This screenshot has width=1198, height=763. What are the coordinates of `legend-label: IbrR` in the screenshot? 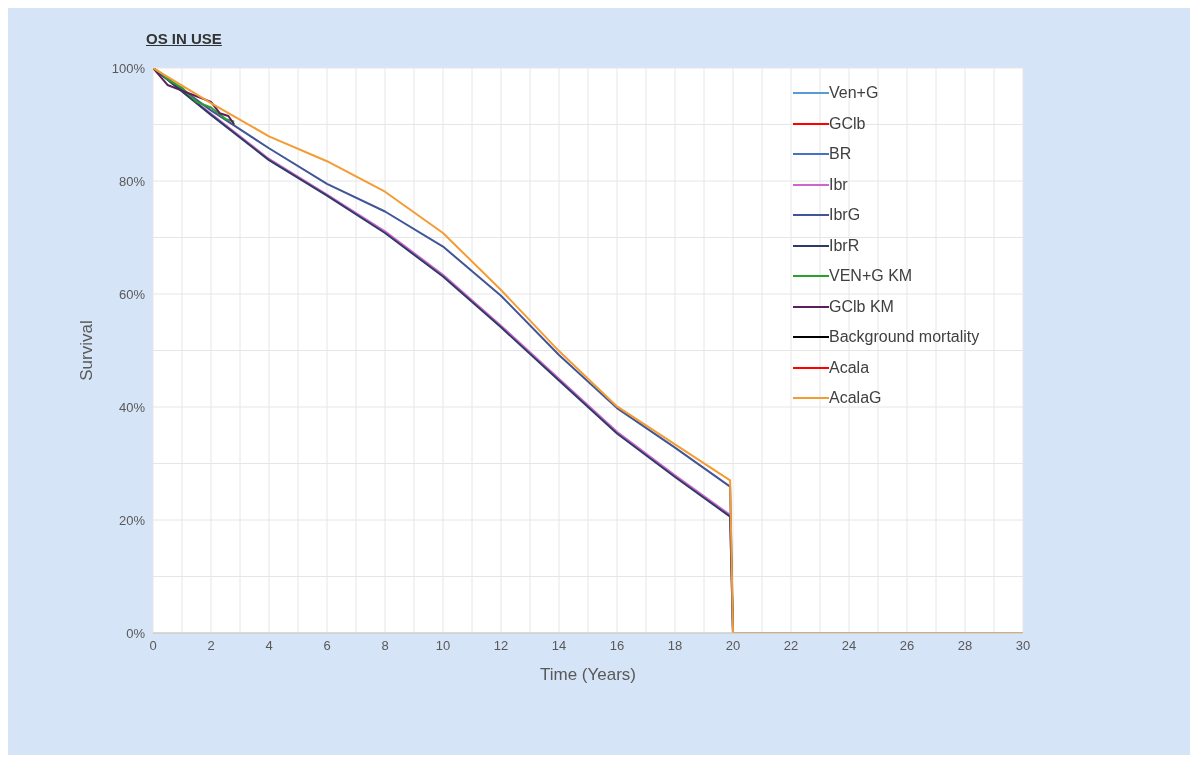 It's located at (844, 245).